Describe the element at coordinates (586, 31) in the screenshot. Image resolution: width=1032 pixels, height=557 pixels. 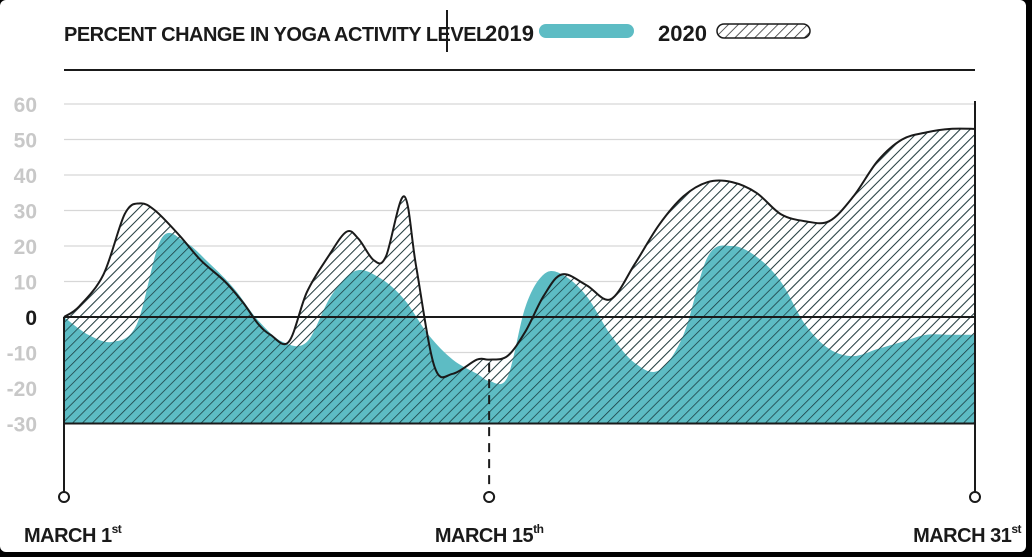
I see `legend-swatch-2019` at that location.